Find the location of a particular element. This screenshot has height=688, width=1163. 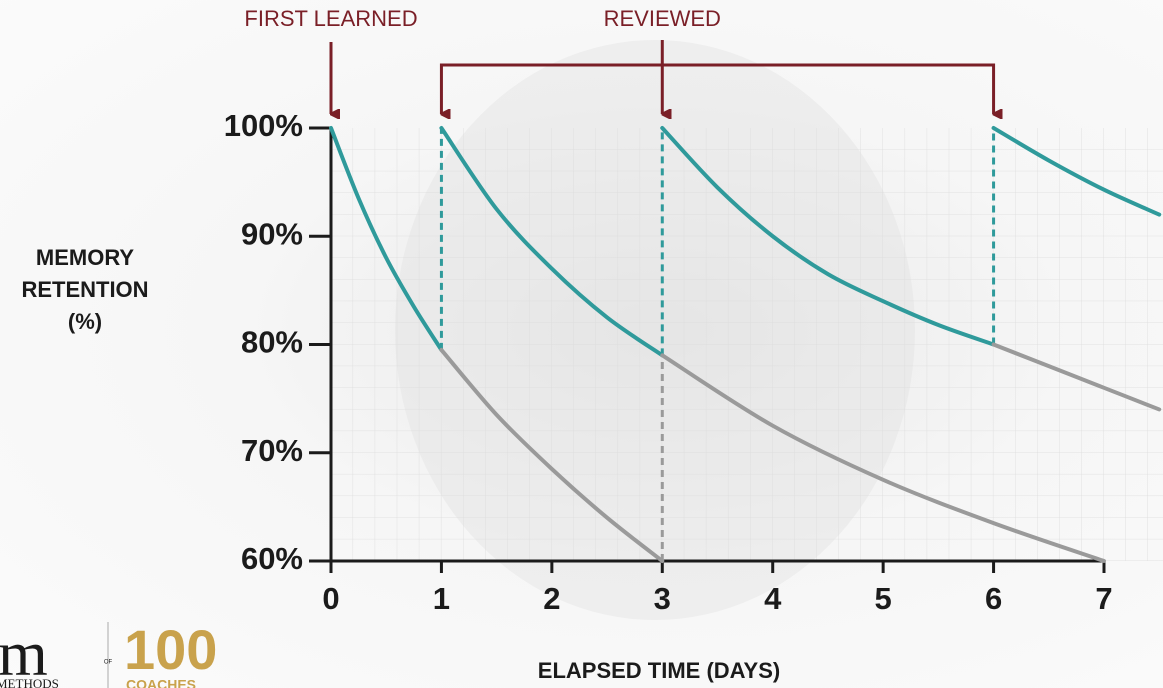

y-tick-label: 60% is located at coordinates (272, 558).